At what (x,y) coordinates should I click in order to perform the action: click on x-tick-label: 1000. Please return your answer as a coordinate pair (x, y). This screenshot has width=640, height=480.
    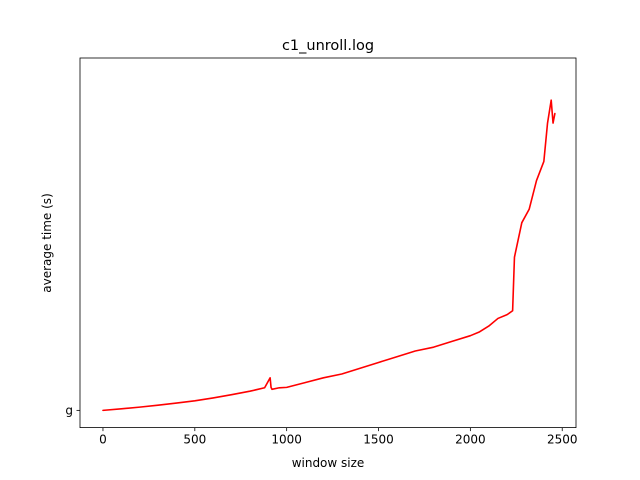
    Looking at the image, I should click on (286, 440).